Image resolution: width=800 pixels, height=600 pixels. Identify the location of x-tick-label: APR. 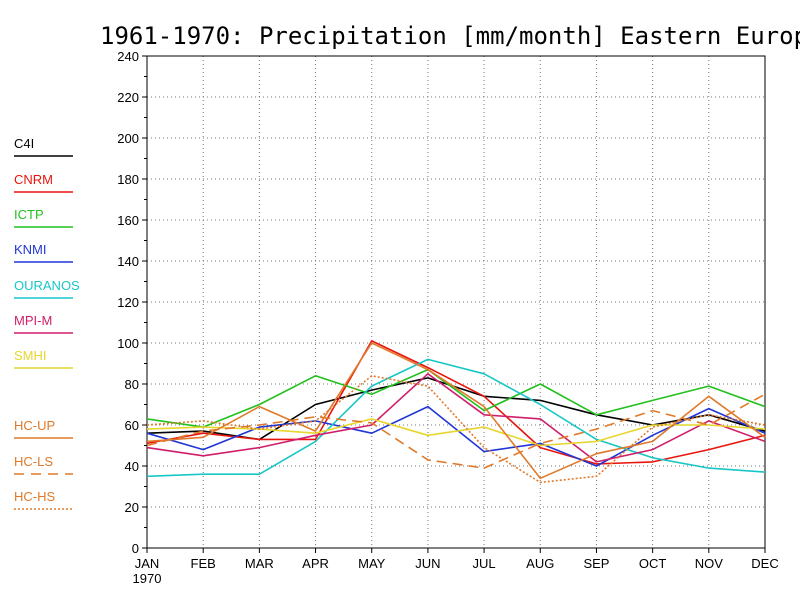
(315, 563).